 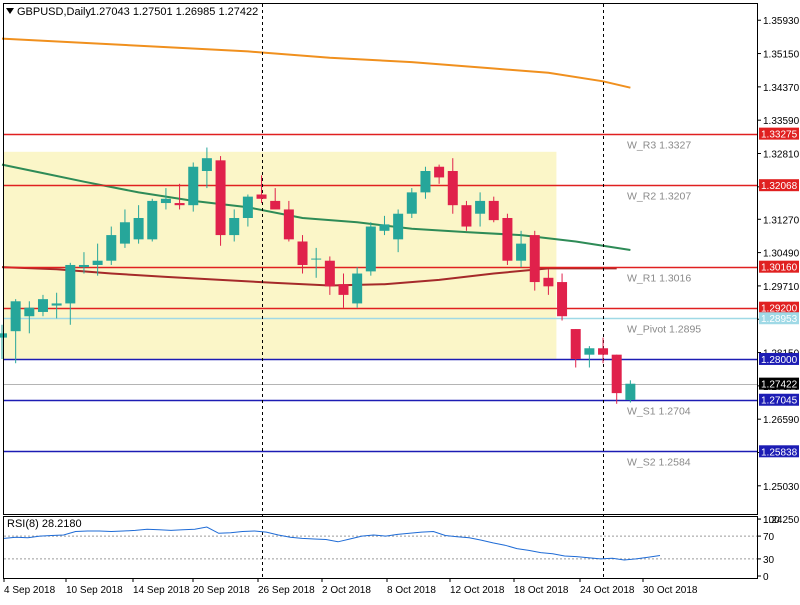 I want to click on time-tick-label-3: 20 Sep 2018, so click(x=221, y=590).